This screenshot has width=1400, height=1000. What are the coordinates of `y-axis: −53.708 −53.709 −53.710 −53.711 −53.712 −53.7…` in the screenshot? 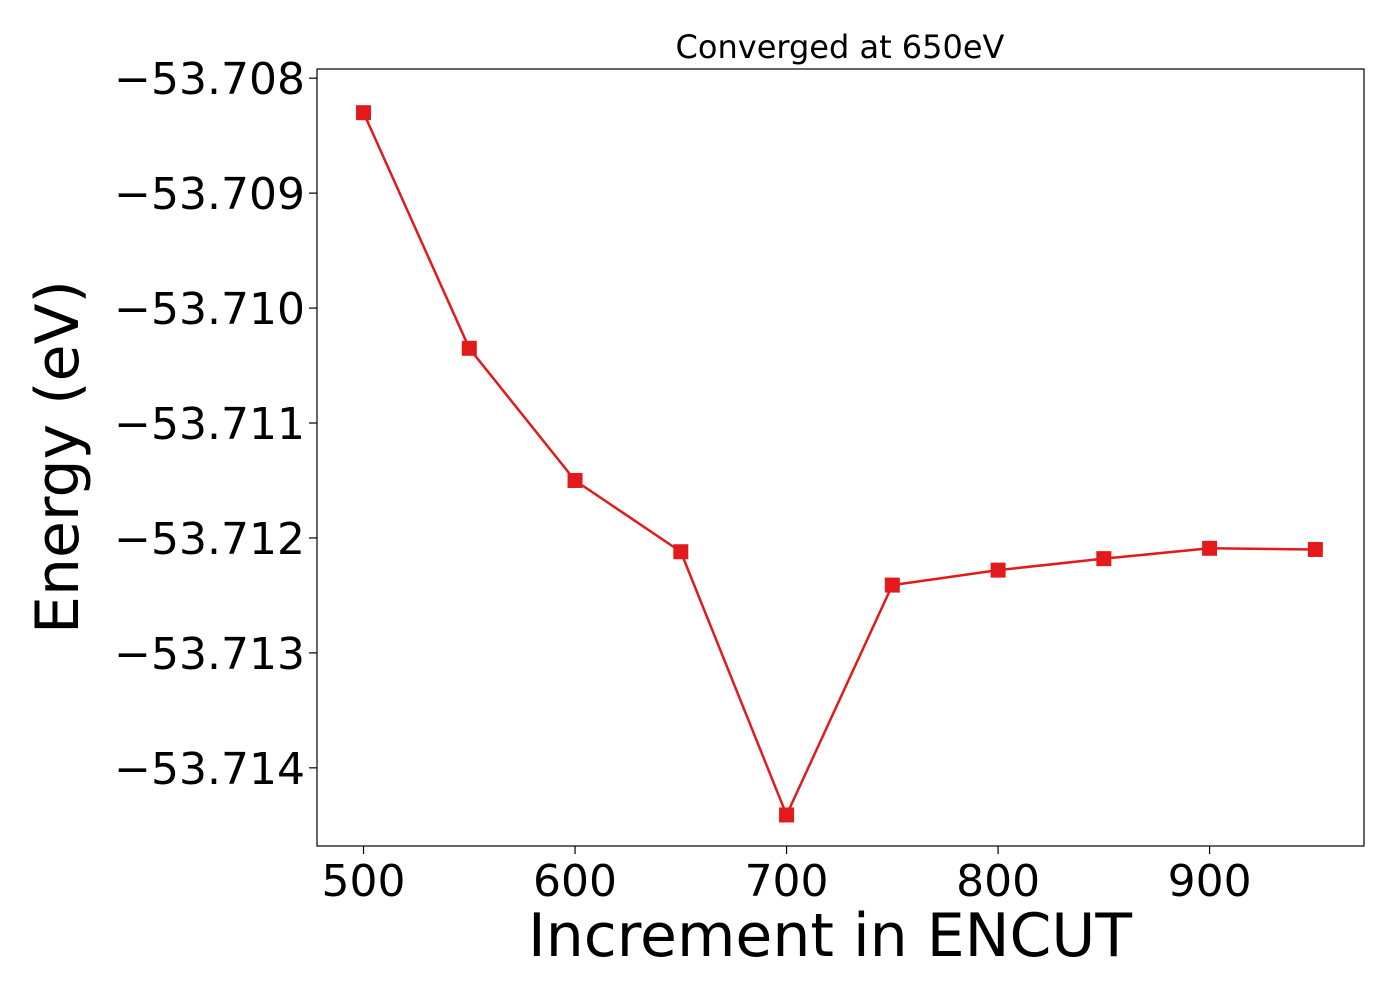 It's located at (215, 424).